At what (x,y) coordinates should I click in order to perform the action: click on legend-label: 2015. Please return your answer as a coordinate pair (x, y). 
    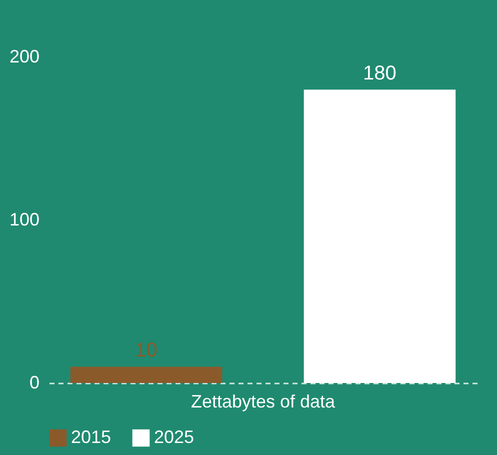
    Looking at the image, I should click on (91, 437).